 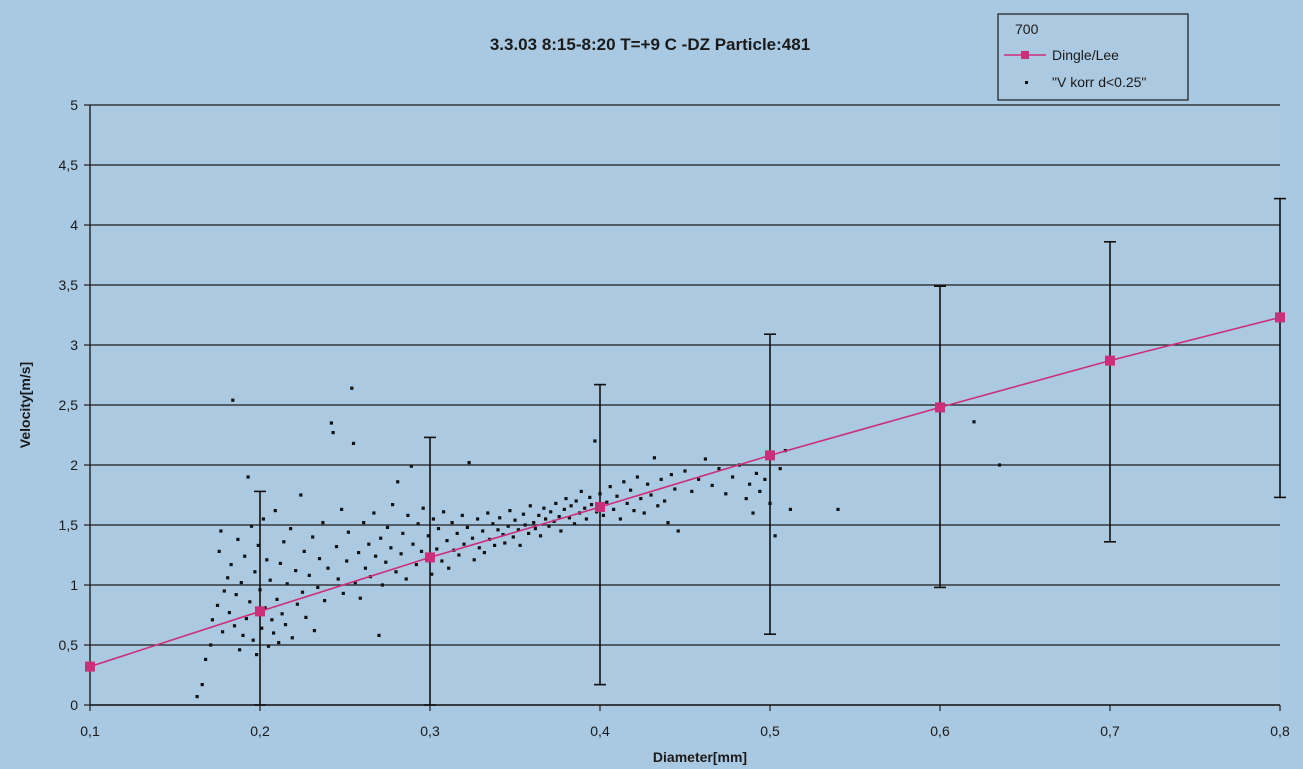 What do you see at coordinates (700, 757) in the screenshot?
I see `x-axis-label: Diameter[mm]` at bounding box center [700, 757].